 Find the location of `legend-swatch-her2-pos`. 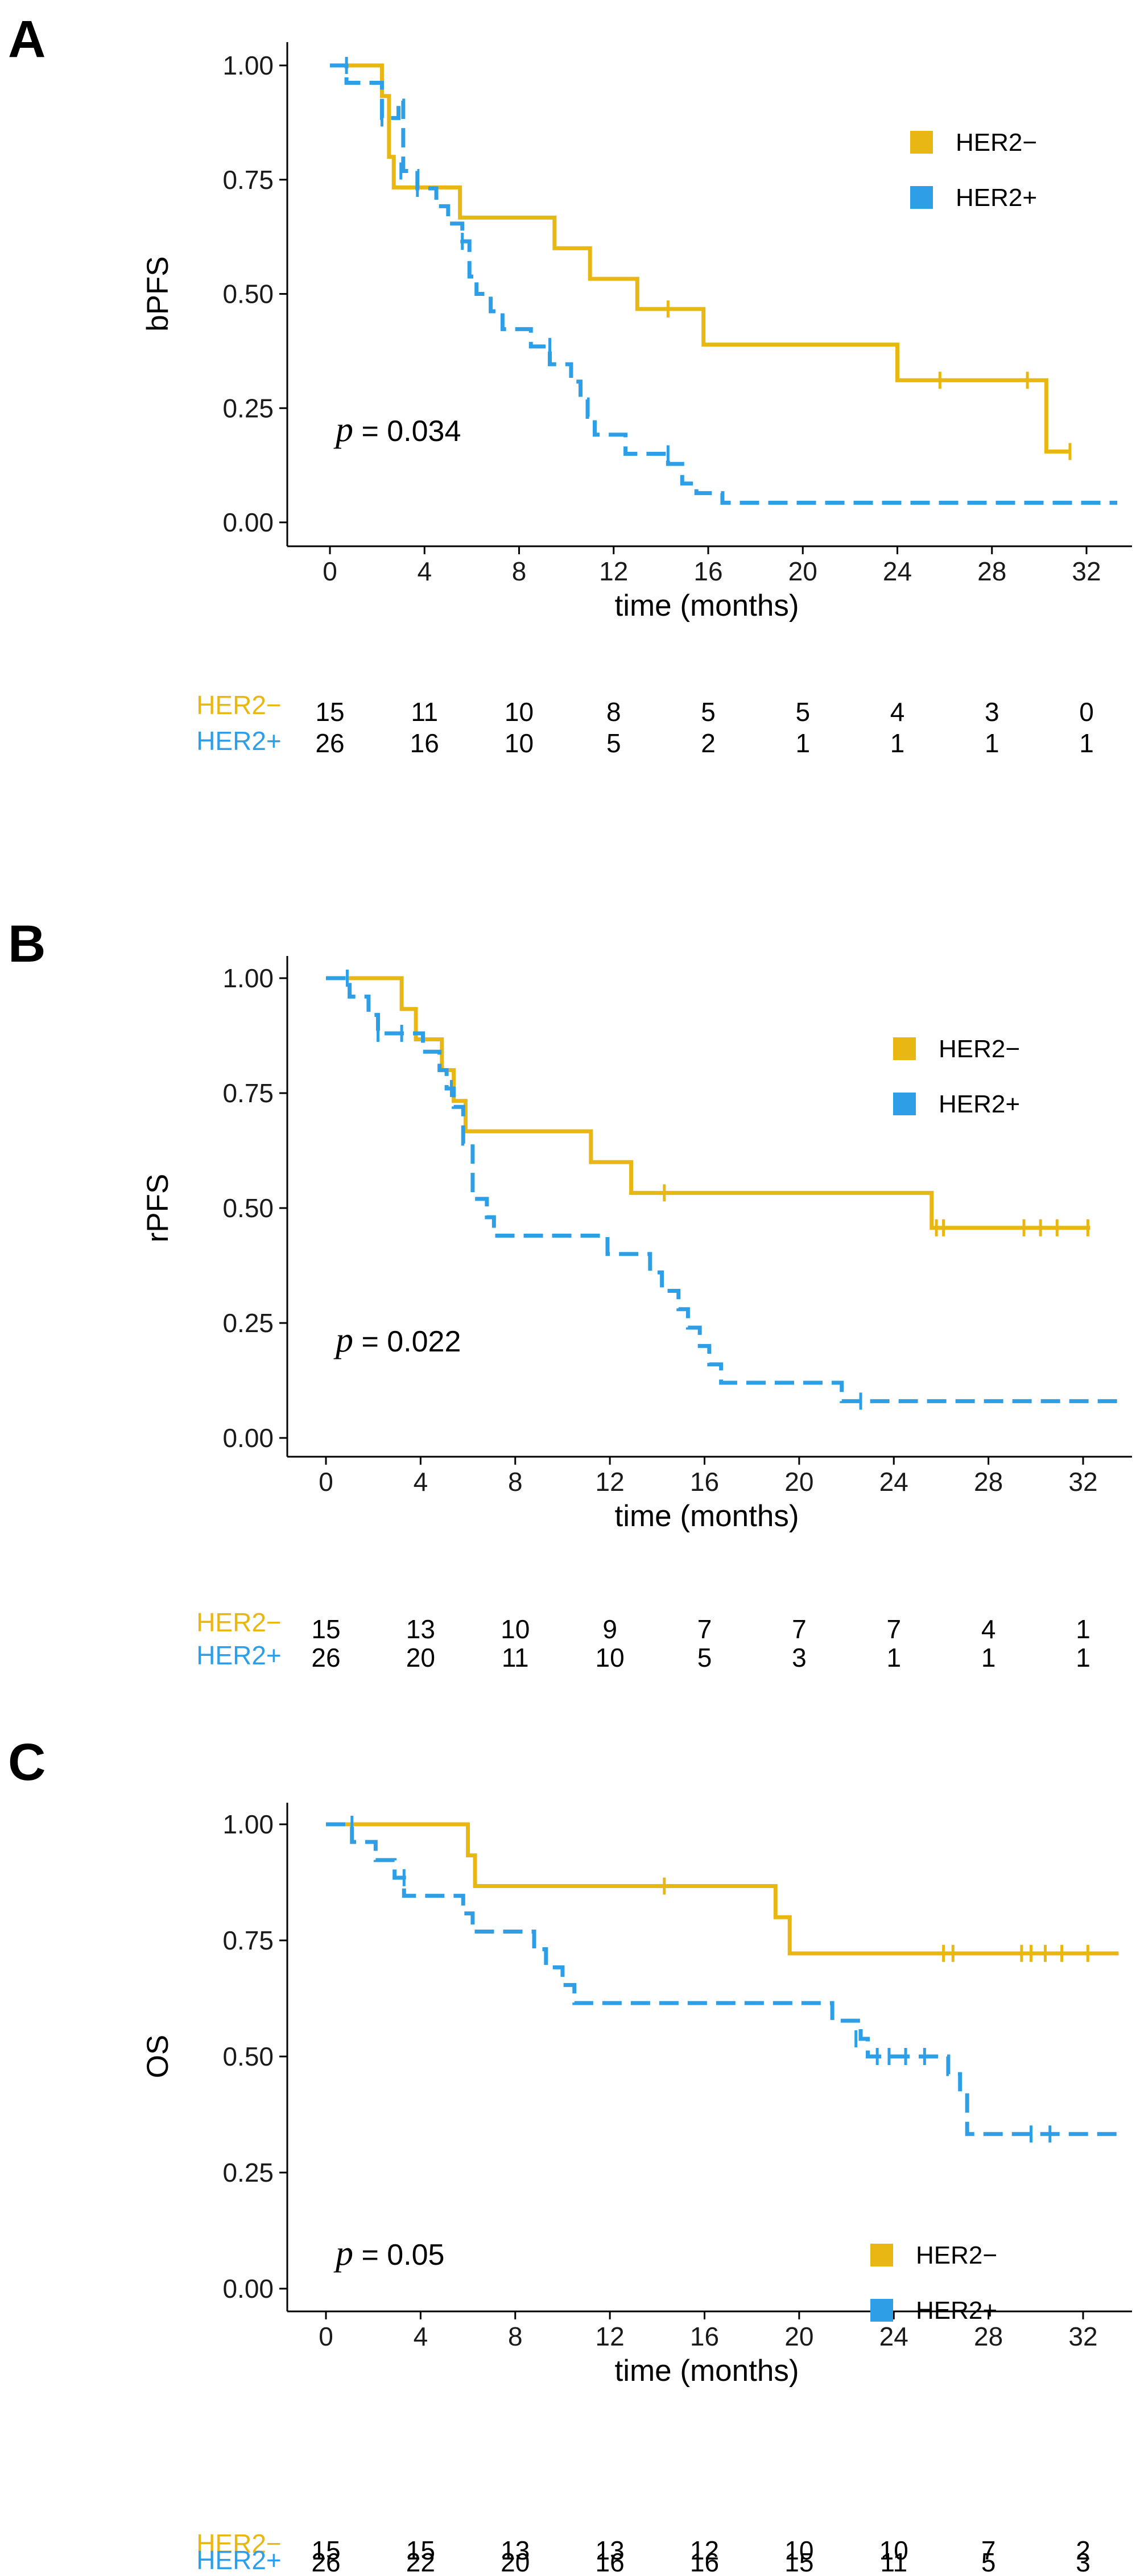

legend-swatch-her2-pos is located at coordinates (881, 2310).